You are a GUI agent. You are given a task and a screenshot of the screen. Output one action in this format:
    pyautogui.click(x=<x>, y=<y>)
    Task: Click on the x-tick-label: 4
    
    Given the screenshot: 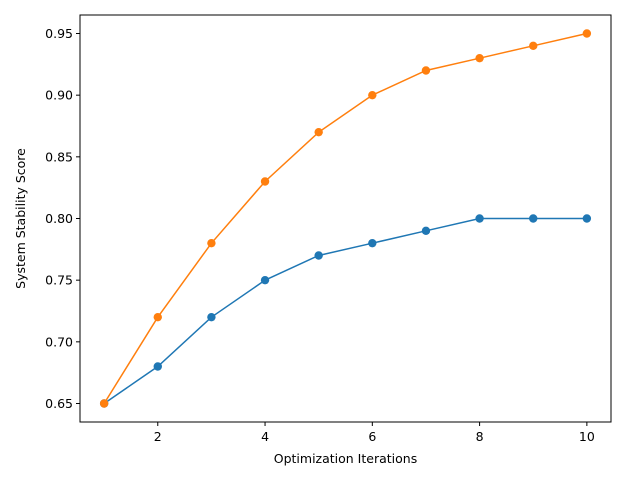 What is the action you would take?
    pyautogui.click(x=265, y=436)
    